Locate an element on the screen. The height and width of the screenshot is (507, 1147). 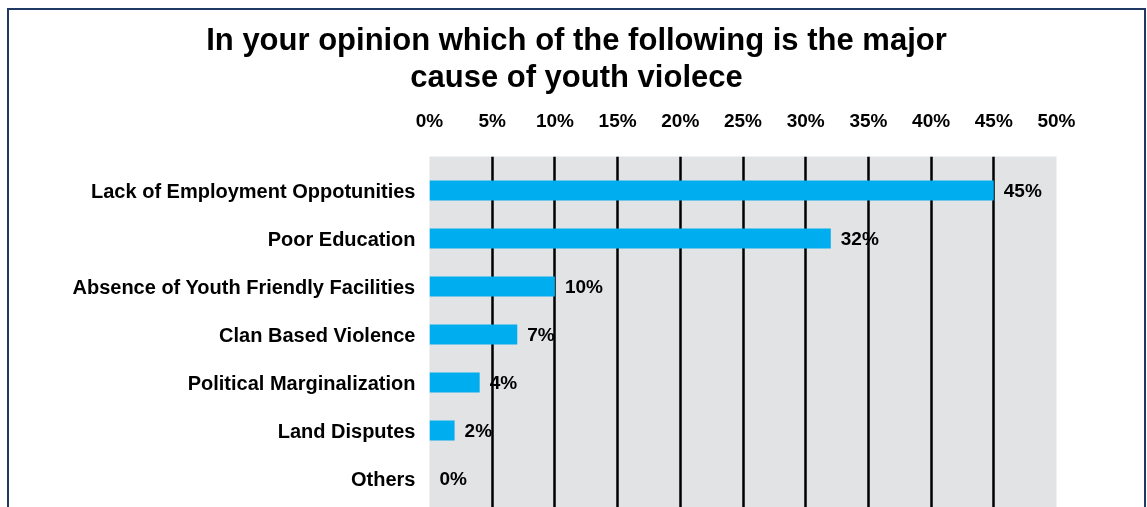
x-tick-label: 20% is located at coordinates (680, 120).